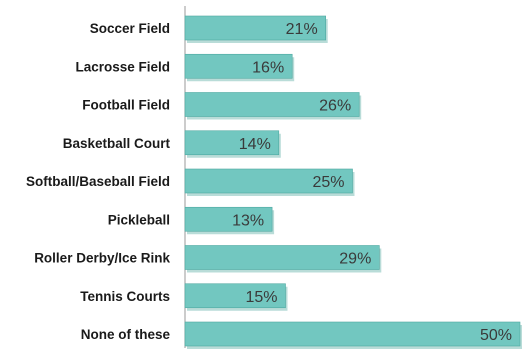 This screenshot has height=350, width=524. I want to click on value-label: 25%, so click(328, 182).